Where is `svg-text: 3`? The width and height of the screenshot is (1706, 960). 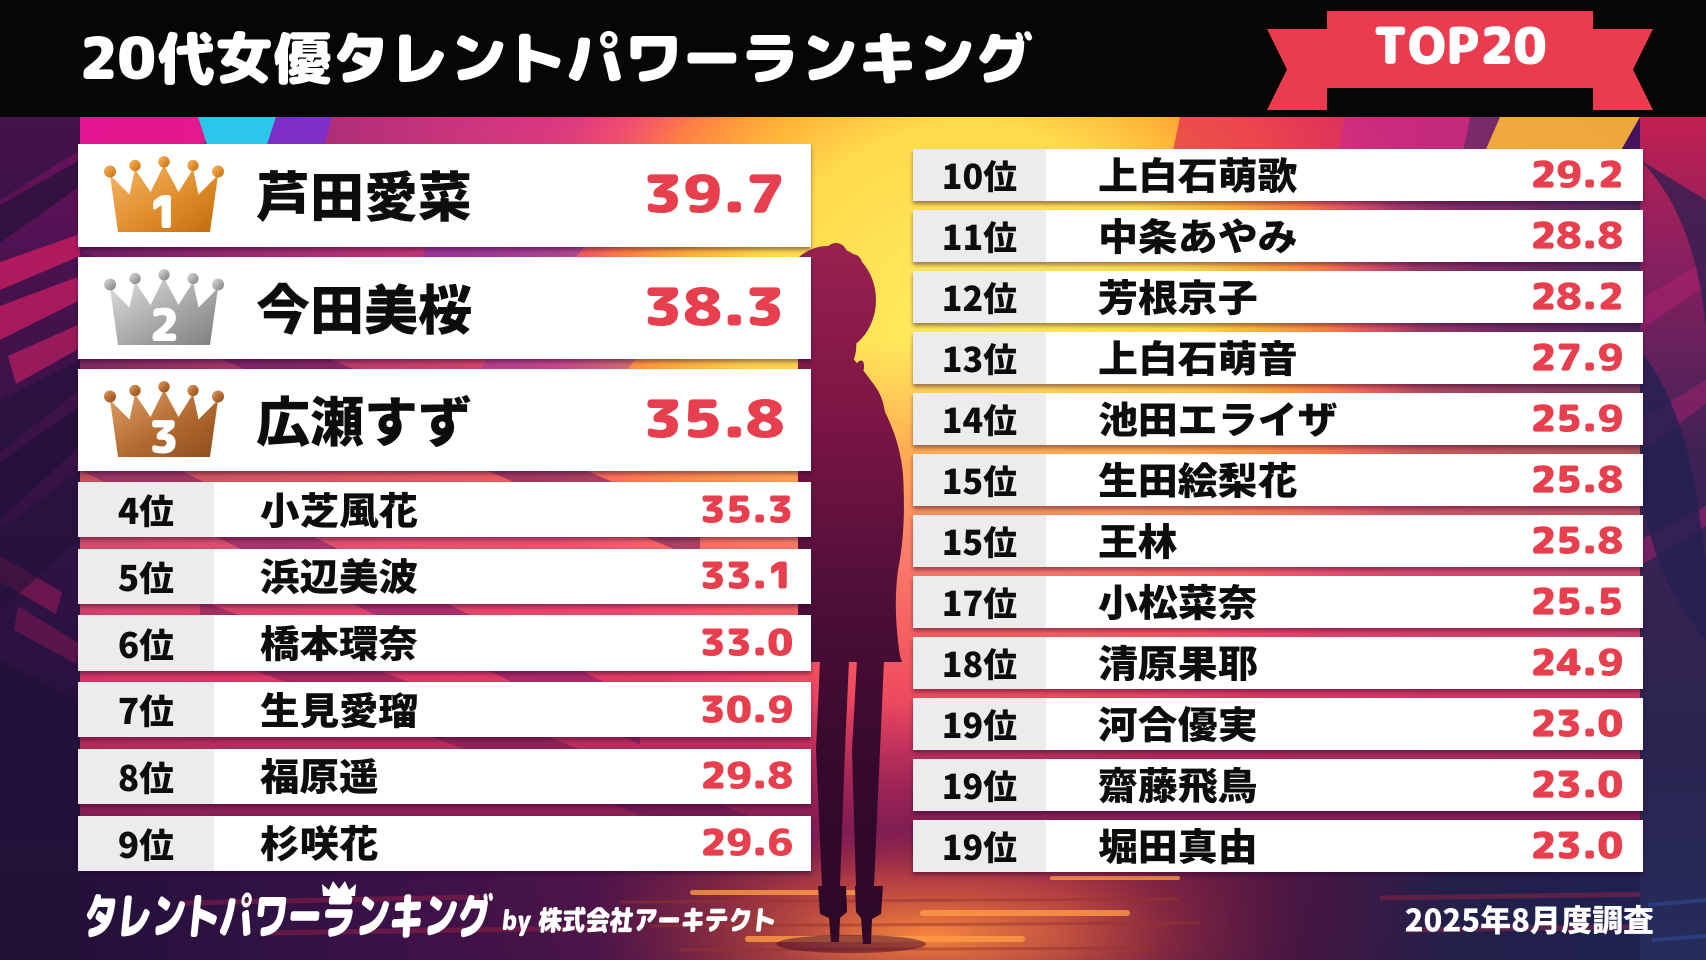
svg-text: 3 is located at coordinates (164, 433).